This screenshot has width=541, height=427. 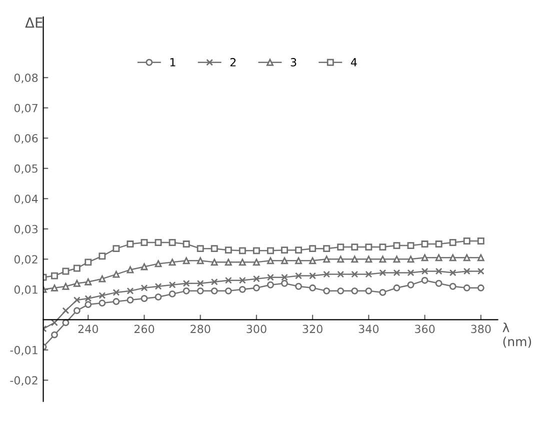 I want to click on x-tick-label: 280, so click(x=200, y=329).